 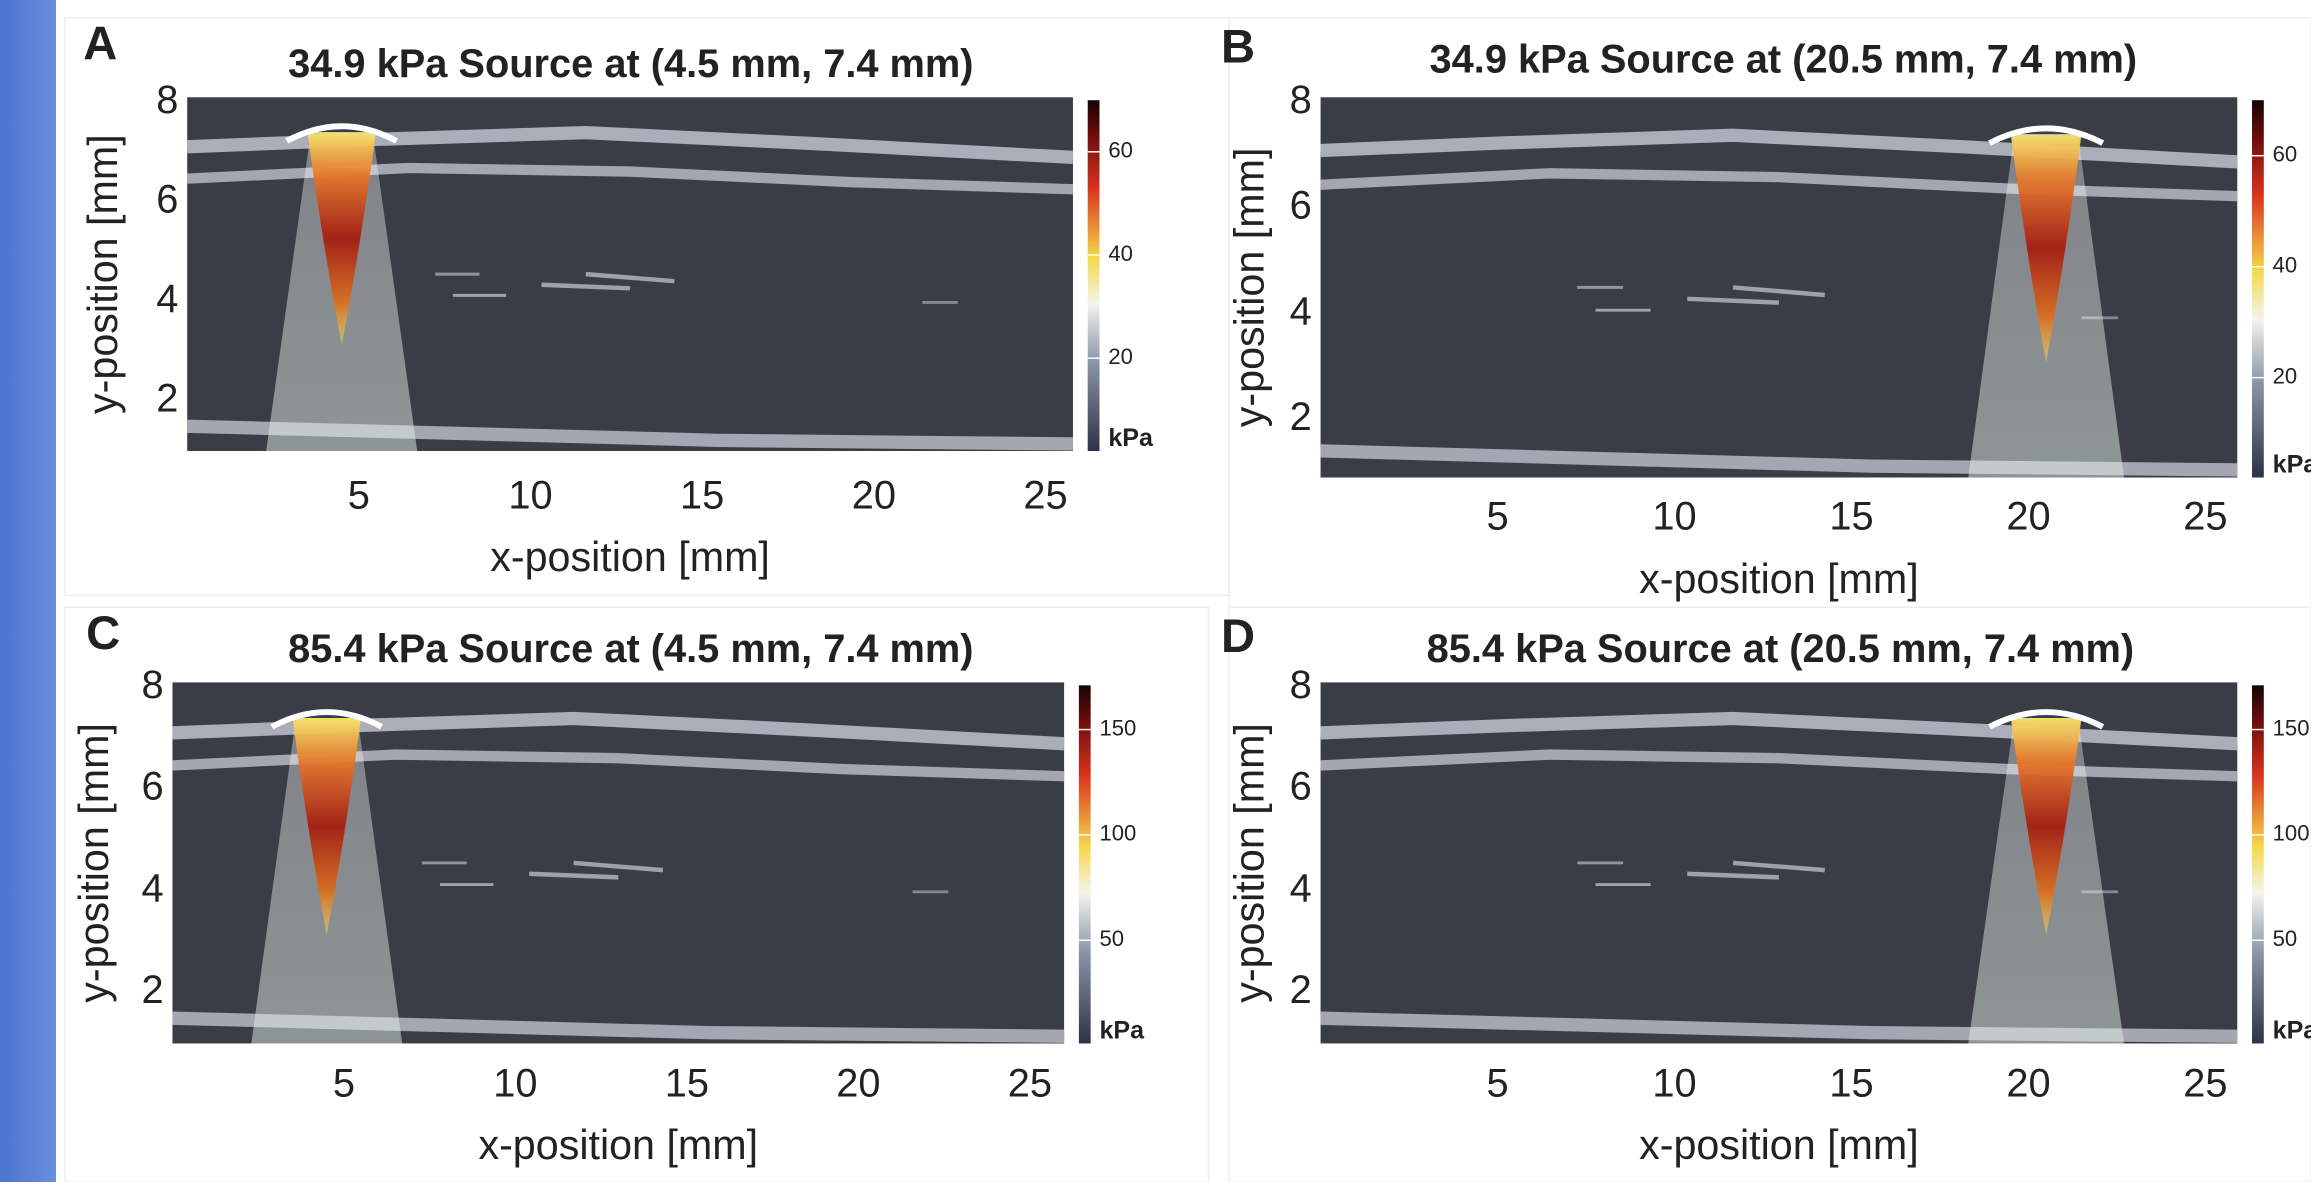 What do you see at coordinates (630, 649) in the screenshot?
I see `chart-title: 85.4 kPa Source at (4.5 mm, 7.4 mm)` at bounding box center [630, 649].